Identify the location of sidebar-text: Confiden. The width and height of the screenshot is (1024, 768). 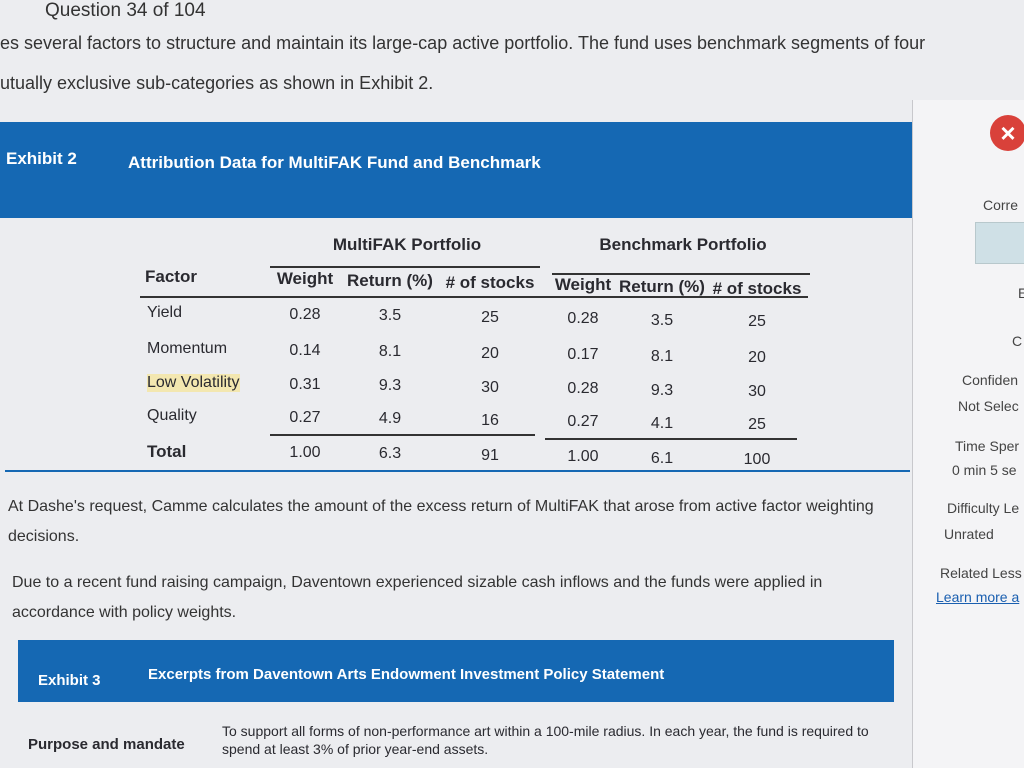
(990, 380).